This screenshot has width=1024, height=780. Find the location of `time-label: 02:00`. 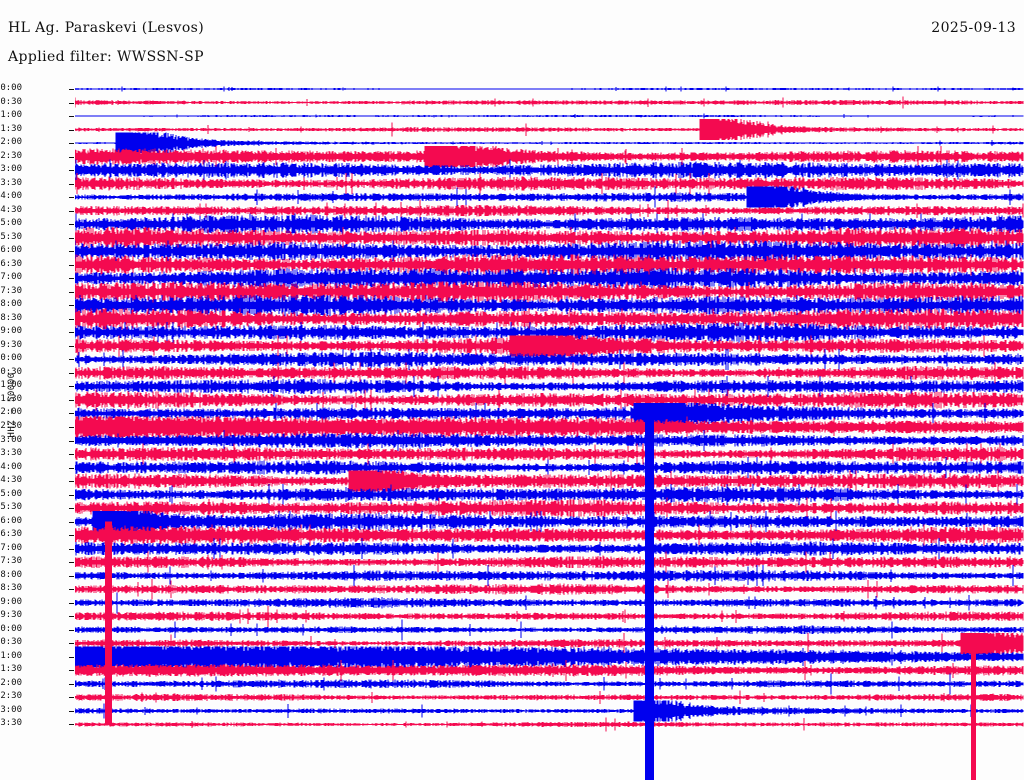

time-label: 02:00 is located at coordinates (11, 142).